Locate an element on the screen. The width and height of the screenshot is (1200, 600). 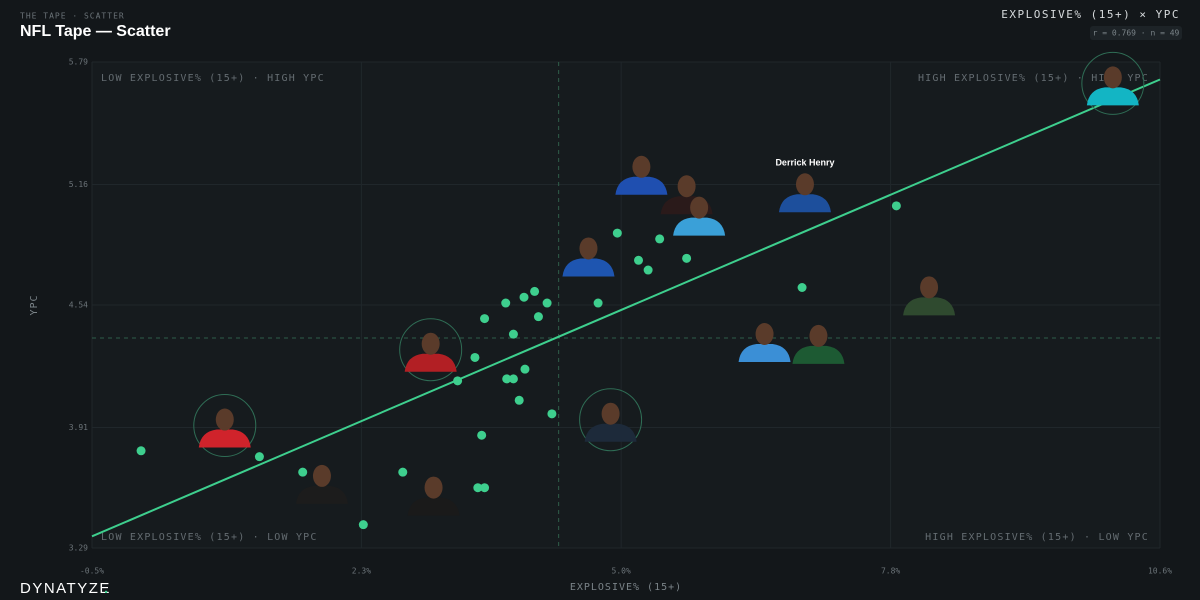
y-tick-label: 4.54 is located at coordinates (78, 305).